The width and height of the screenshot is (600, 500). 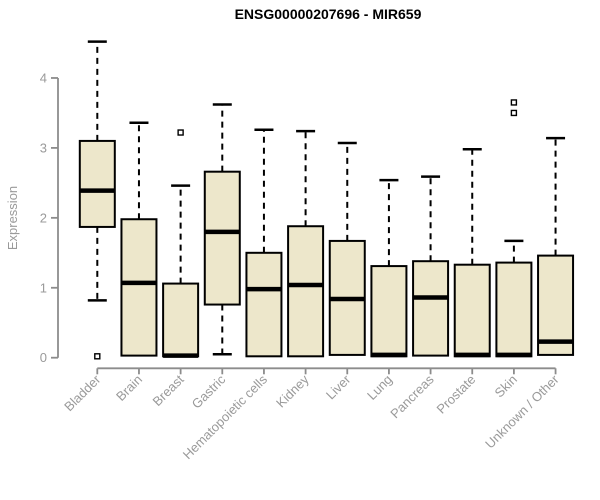 I want to click on box-group-breast, so click(x=181, y=243).